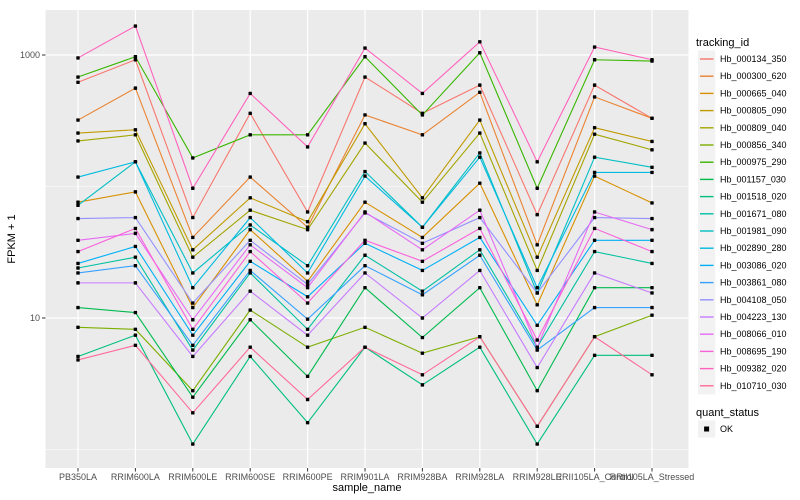 This screenshot has width=800, height=500. Describe the element at coordinates (753, 386) in the screenshot. I see `legend-label: Hb_010710_030` at that location.